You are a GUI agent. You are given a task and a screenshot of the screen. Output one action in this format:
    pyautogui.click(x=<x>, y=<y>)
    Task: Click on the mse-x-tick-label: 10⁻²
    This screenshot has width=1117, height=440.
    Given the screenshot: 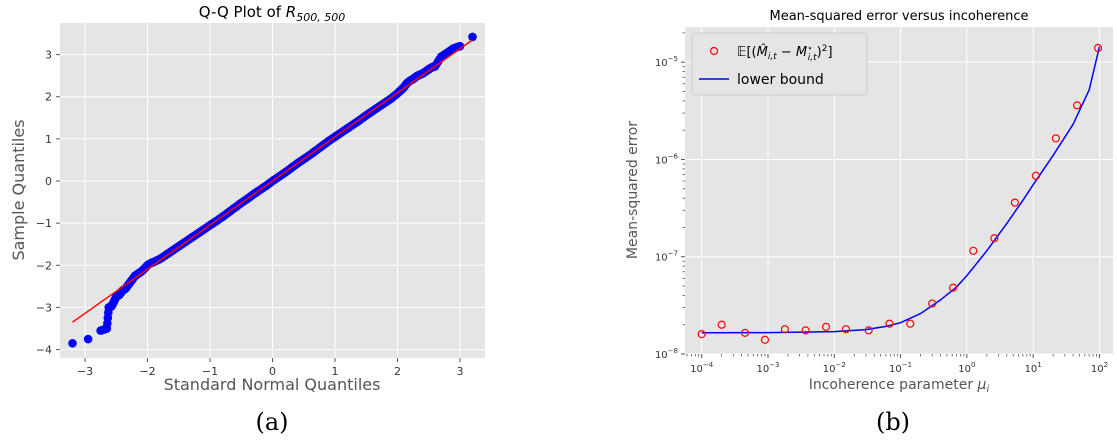 What is the action you would take?
    pyautogui.click(x=834, y=368)
    